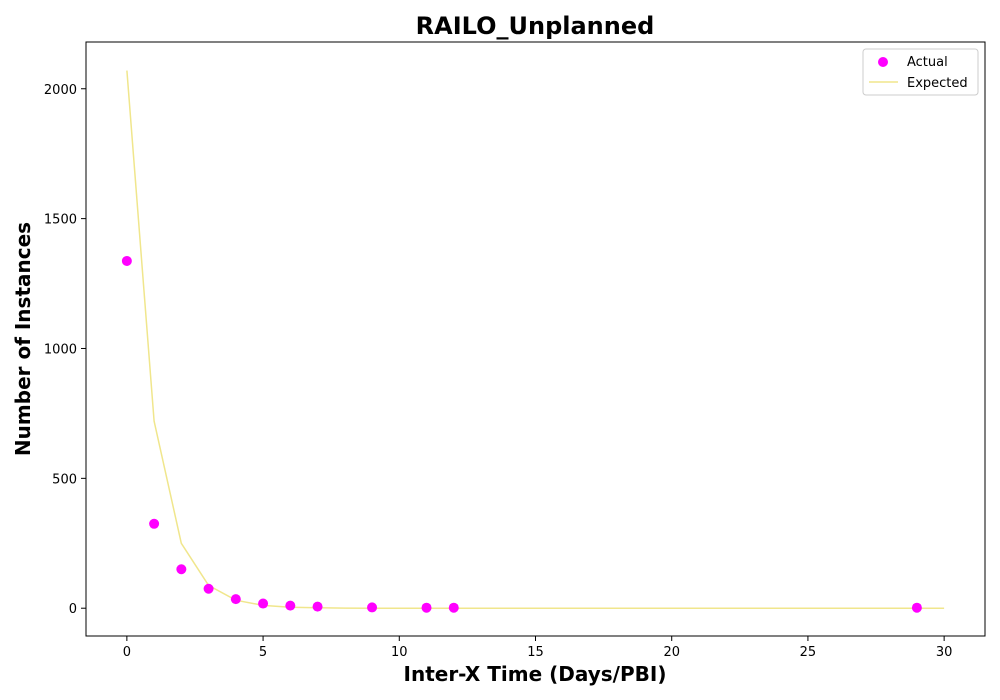 Image resolution: width=1000 pixels, height=700 pixels. I want to click on legend-actual-label: Actual, so click(927, 62).